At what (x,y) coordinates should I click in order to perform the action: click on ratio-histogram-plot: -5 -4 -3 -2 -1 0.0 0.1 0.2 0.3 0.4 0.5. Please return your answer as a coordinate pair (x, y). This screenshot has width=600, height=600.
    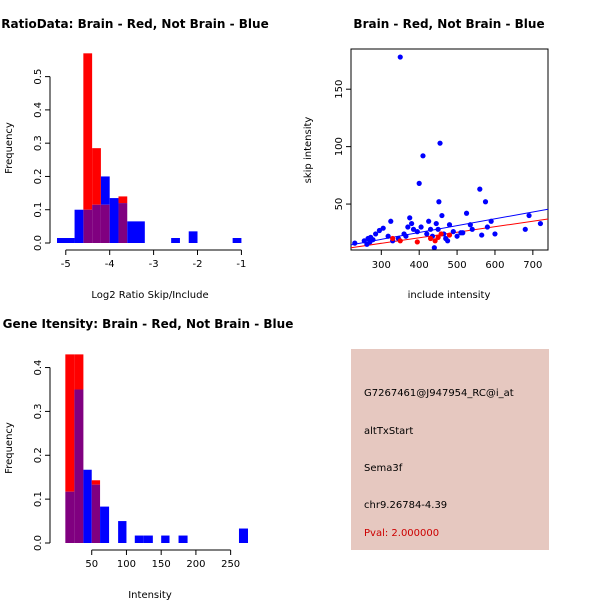
    Looking at the image, I should click on (139, 161).